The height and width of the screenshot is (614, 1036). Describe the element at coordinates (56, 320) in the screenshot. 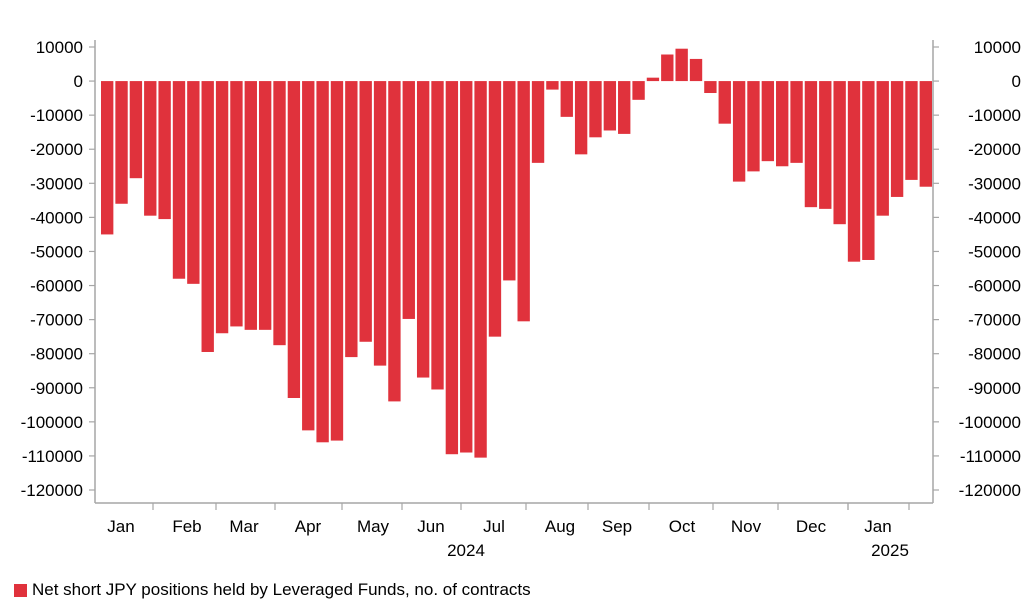

I see `y-tick-label-left: -70000` at that location.